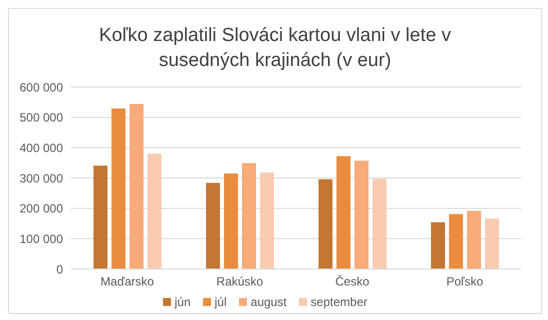  I want to click on y-tick-label: 200 000, so click(42, 209).